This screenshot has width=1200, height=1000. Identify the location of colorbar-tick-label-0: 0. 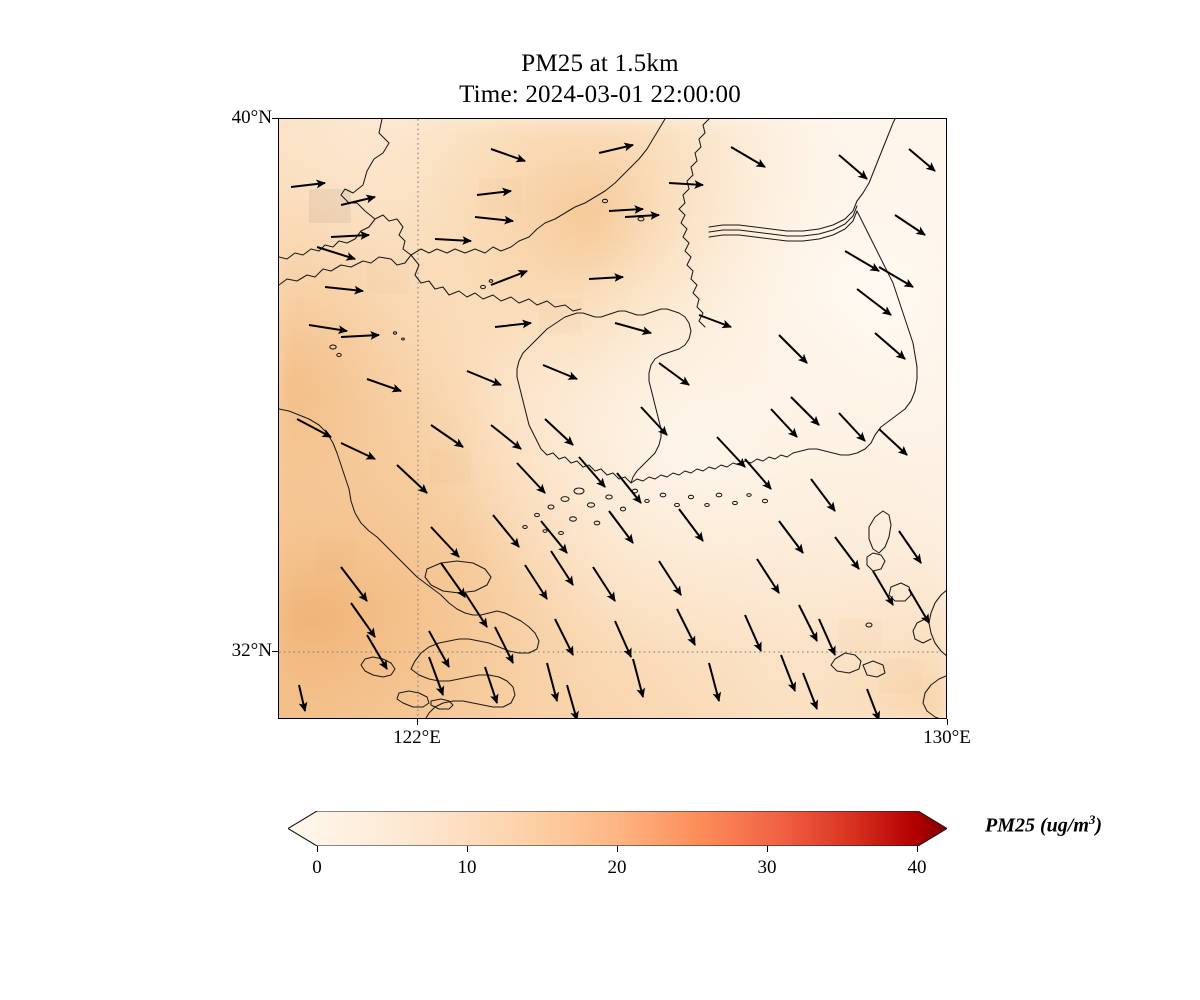
(317, 867).